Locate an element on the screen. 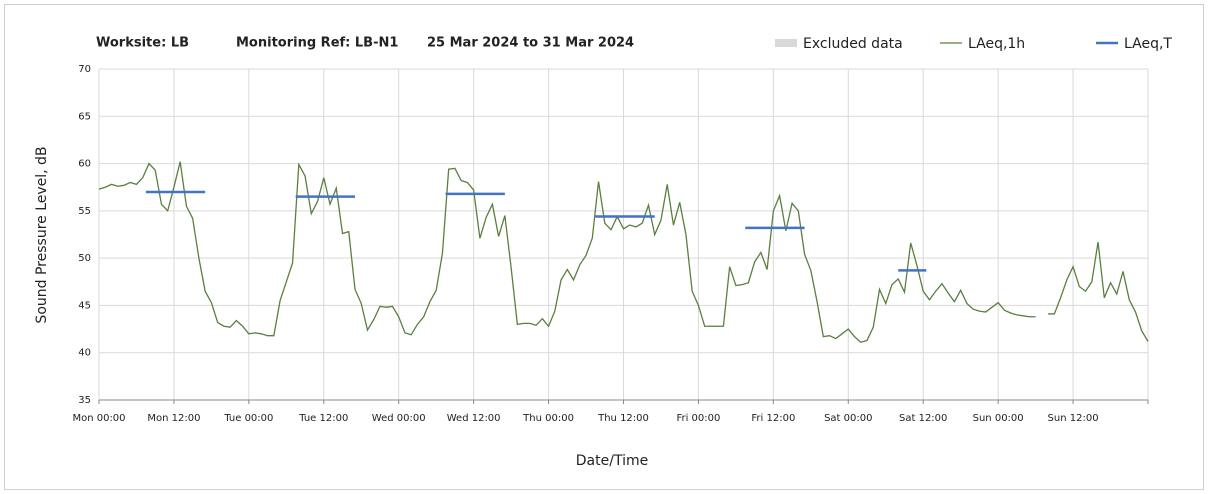 Image resolution: width=1208 pixels, height=494 pixels. chart-title: Monitoring Ref: LB-N1 is located at coordinates (317, 43).